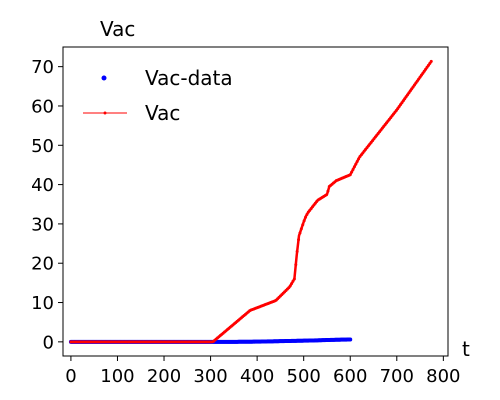 Image resolution: width=500 pixels, height=400 pixels. I want to click on y-tick-label: 30, so click(42, 224).